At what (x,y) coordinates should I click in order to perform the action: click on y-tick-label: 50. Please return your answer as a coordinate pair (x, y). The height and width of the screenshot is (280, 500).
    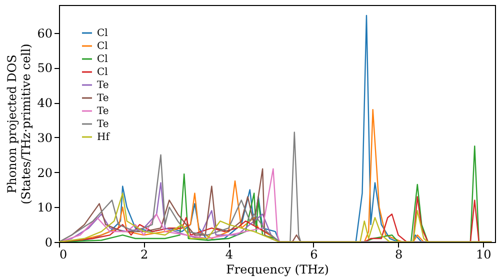
    Looking at the image, I should click on (44, 68).